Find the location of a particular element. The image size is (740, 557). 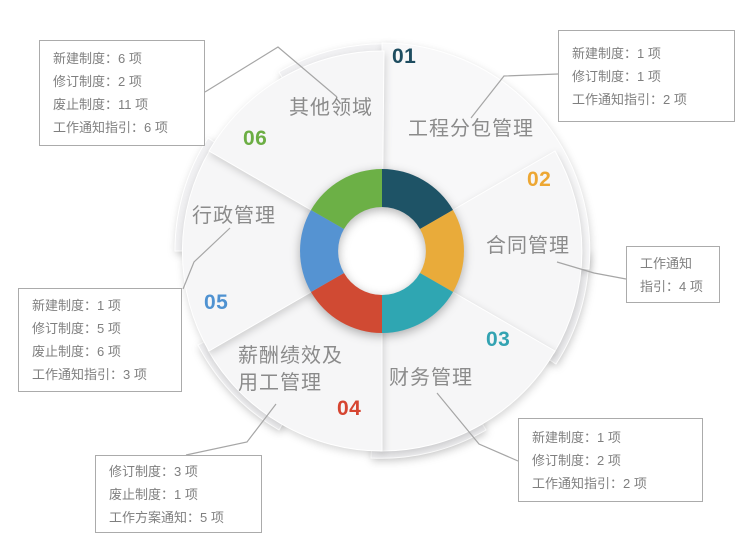

callout-line: 工作通知指引：6 项 is located at coordinates (110, 127).